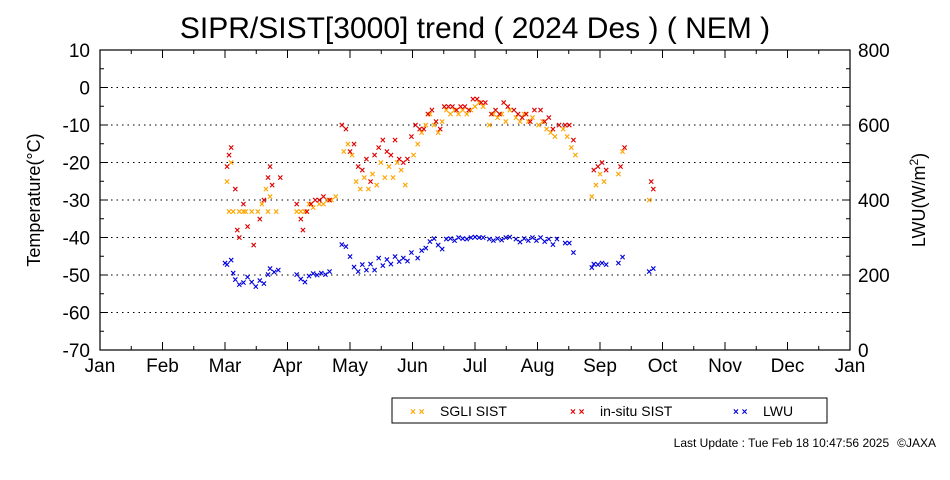 The width and height of the screenshot is (950, 480). I want to click on y-tick-label: -20, so click(76, 164).